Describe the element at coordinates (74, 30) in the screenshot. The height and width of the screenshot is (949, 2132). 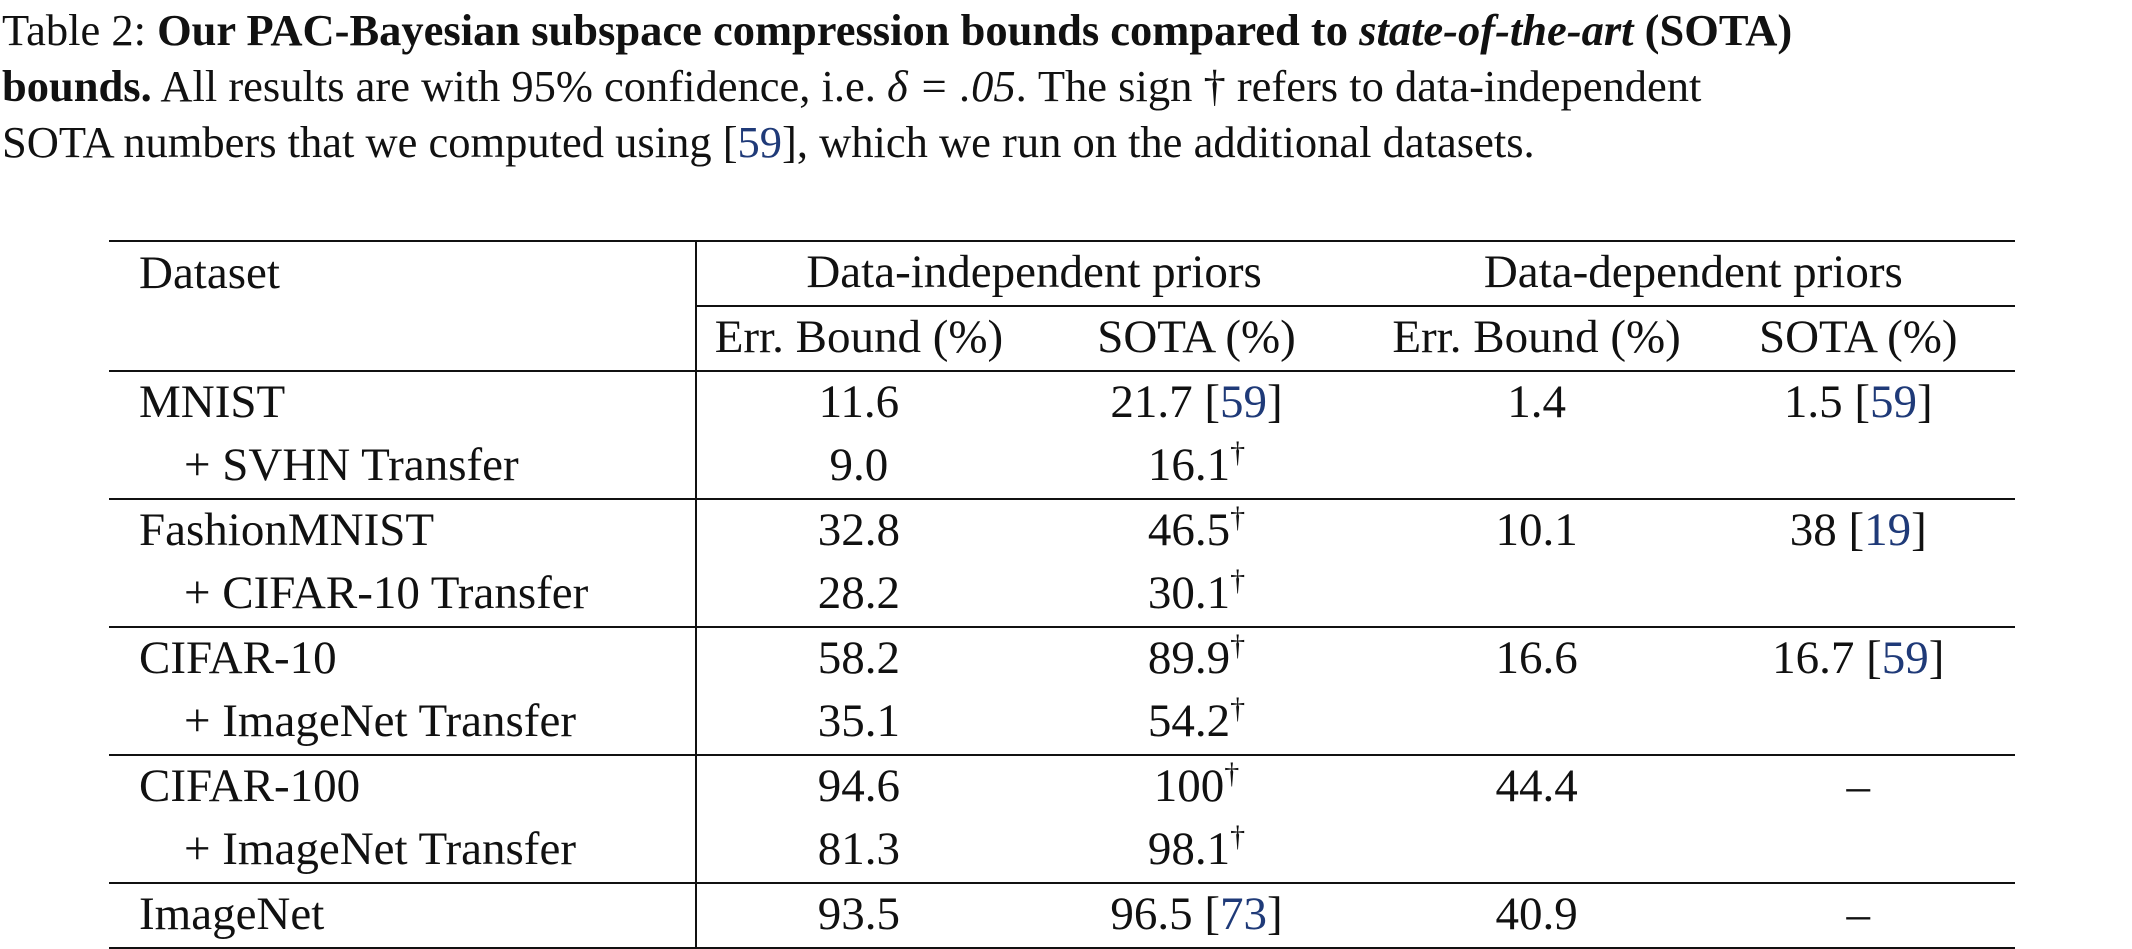
I see `caption-label: Table 2:` at that location.